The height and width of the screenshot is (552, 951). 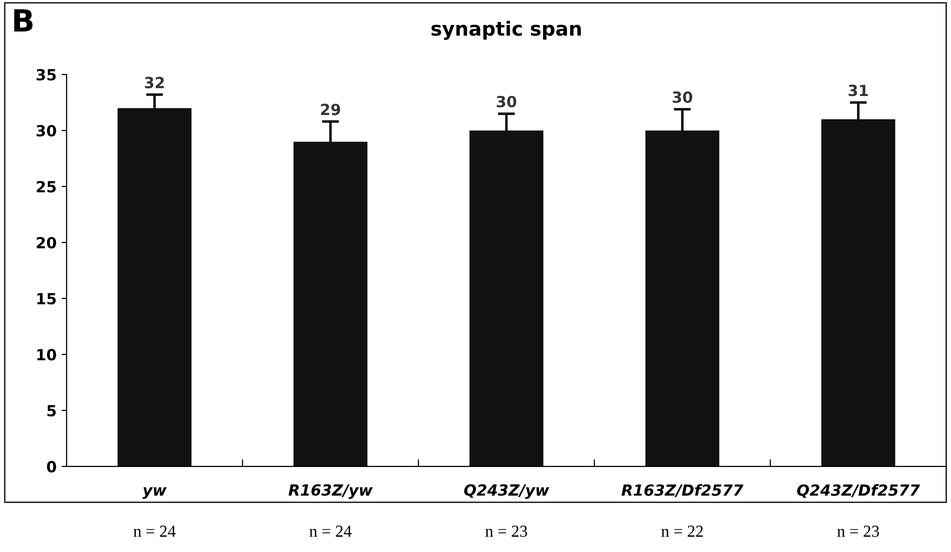 What do you see at coordinates (51, 410) in the screenshot?
I see `y-tick-label: 5` at bounding box center [51, 410].